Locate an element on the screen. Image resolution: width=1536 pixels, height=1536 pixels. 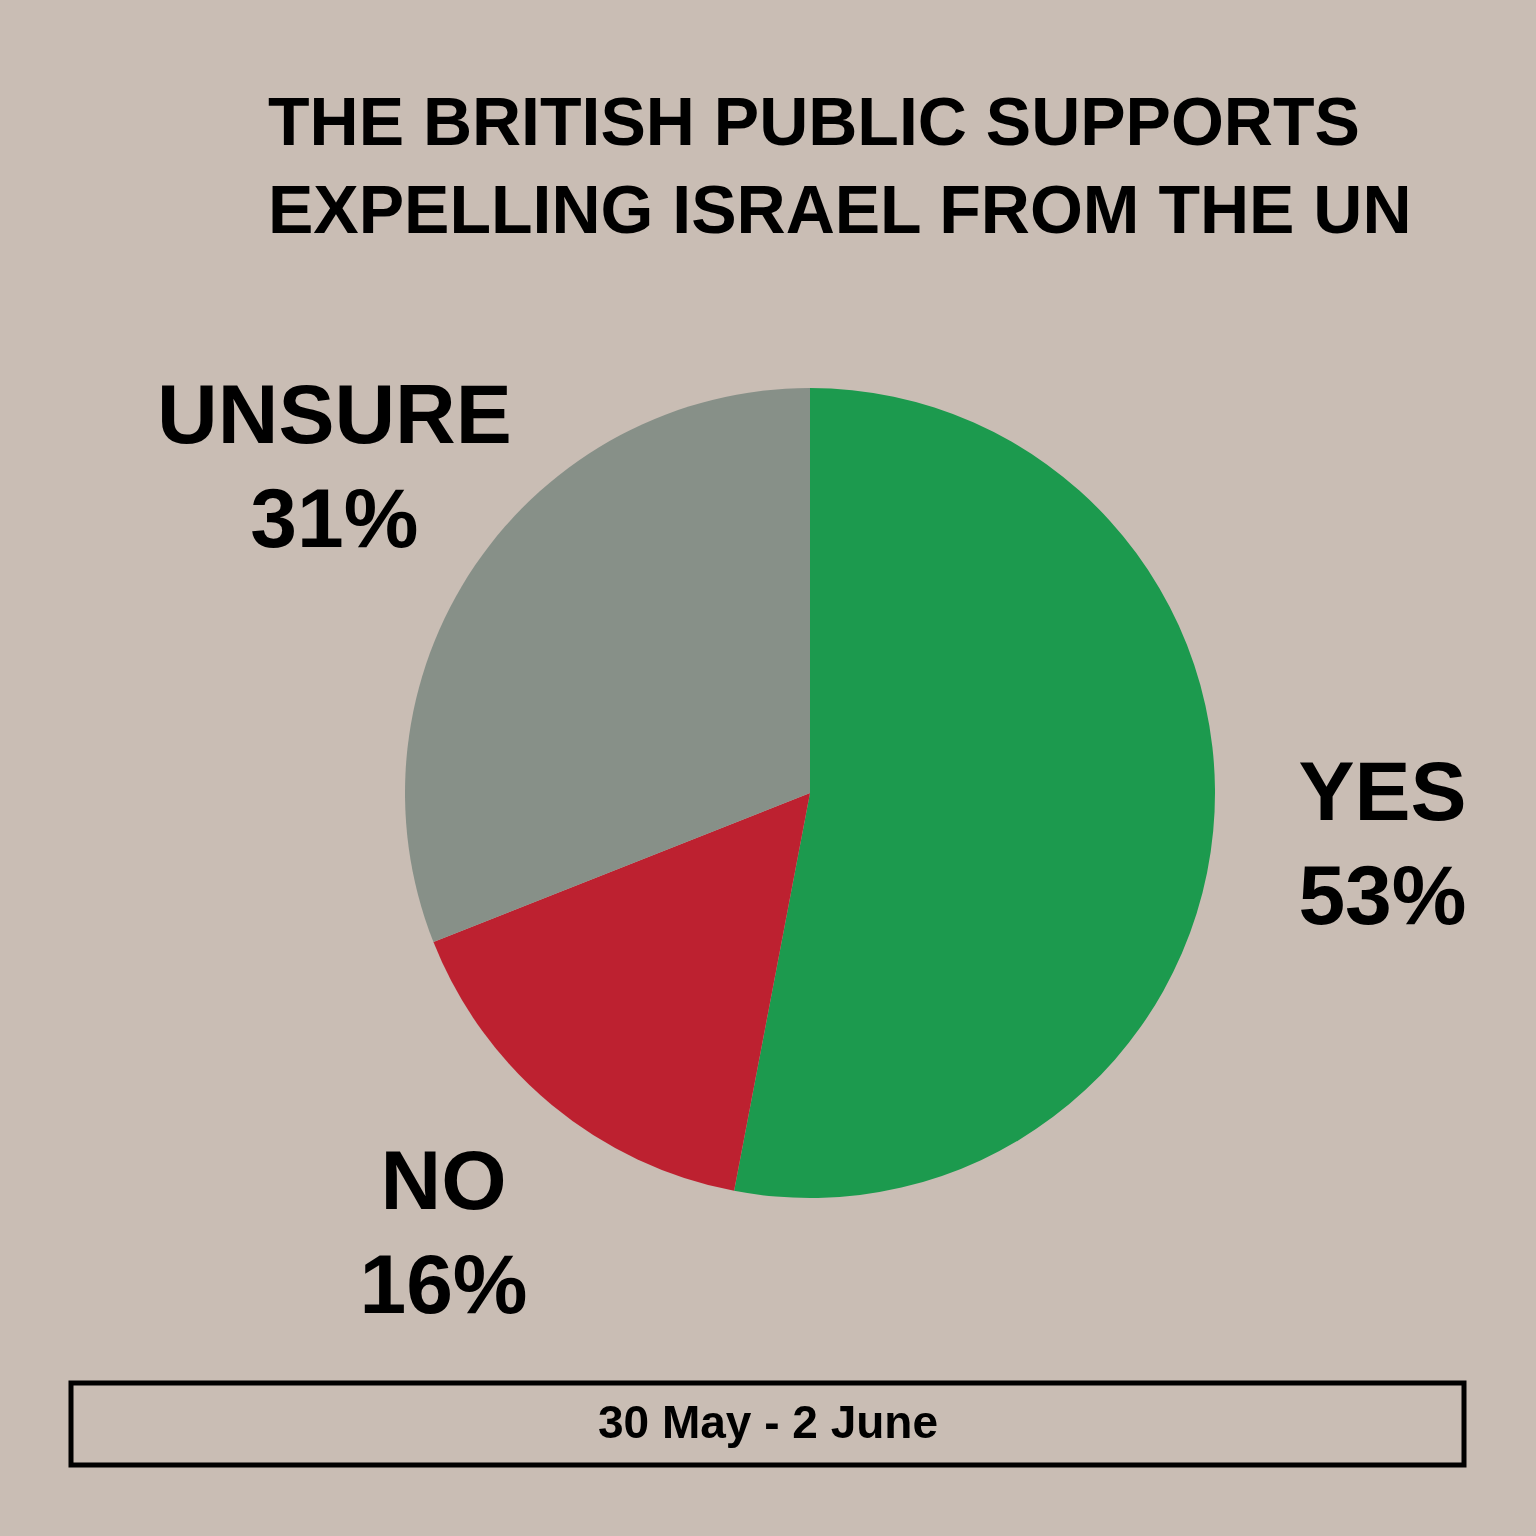
slice-label: UNSURE is located at coordinates (334, 413).